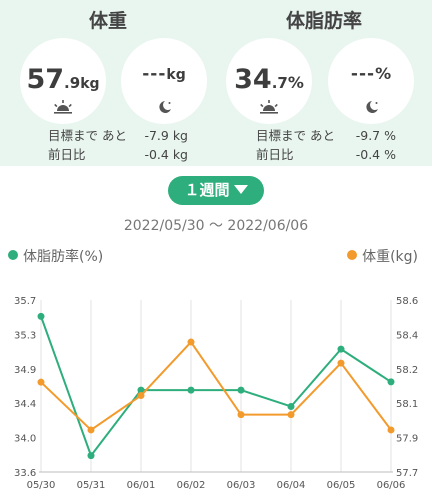 The height and width of the screenshot is (500, 432). What do you see at coordinates (407, 439) in the screenshot?
I see `right-tick-label: 57.9` at bounding box center [407, 439].